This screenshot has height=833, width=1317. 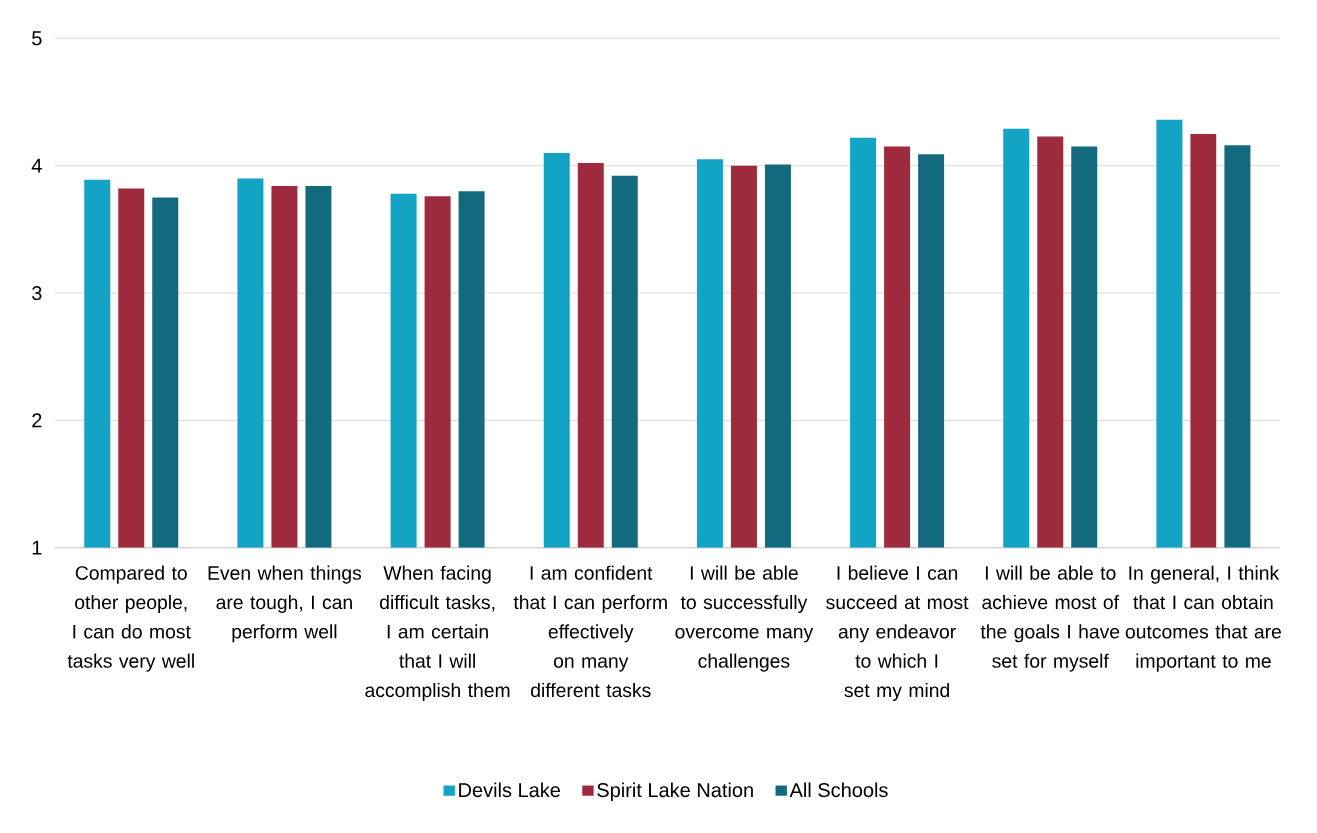 What do you see at coordinates (130, 618) in the screenshot?
I see `x-tick-label: Compared to other people, I can do most tasks very well` at bounding box center [130, 618].